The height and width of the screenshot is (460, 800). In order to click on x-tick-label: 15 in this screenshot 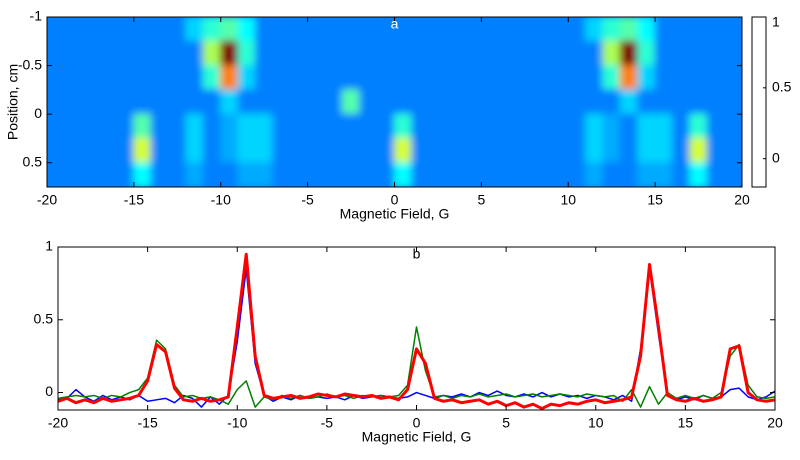, I will do `click(655, 200)`.